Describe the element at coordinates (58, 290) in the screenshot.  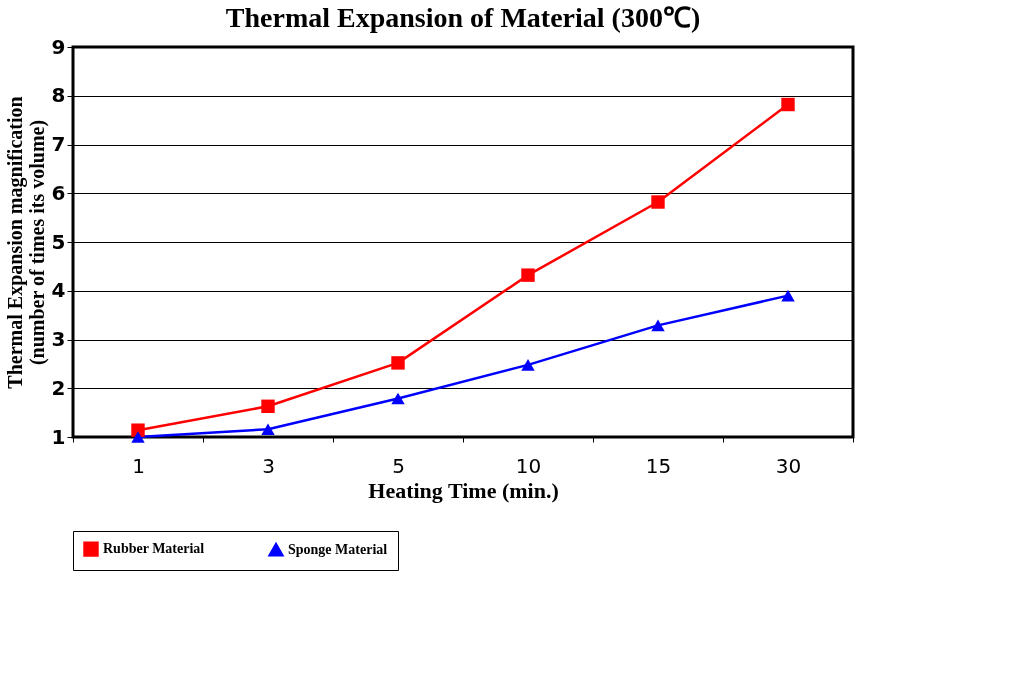
I see `y-tick-label: 4` at that location.